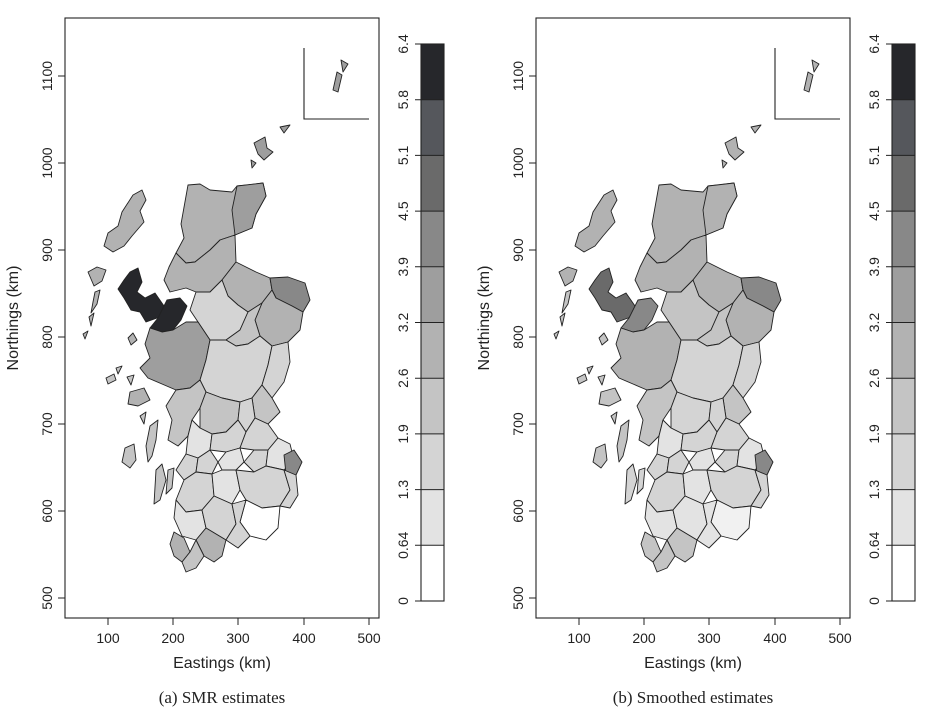 This screenshot has height=721, width=927. I want to click on legend-label: 4.5, so click(403, 211).